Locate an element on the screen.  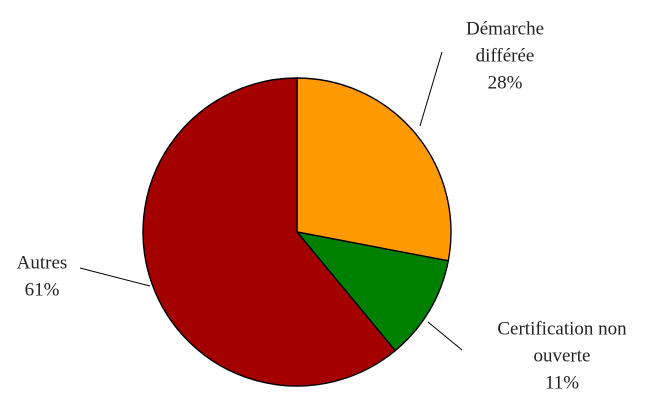
slice-category-label-0: Démarche is located at coordinates (505, 28).